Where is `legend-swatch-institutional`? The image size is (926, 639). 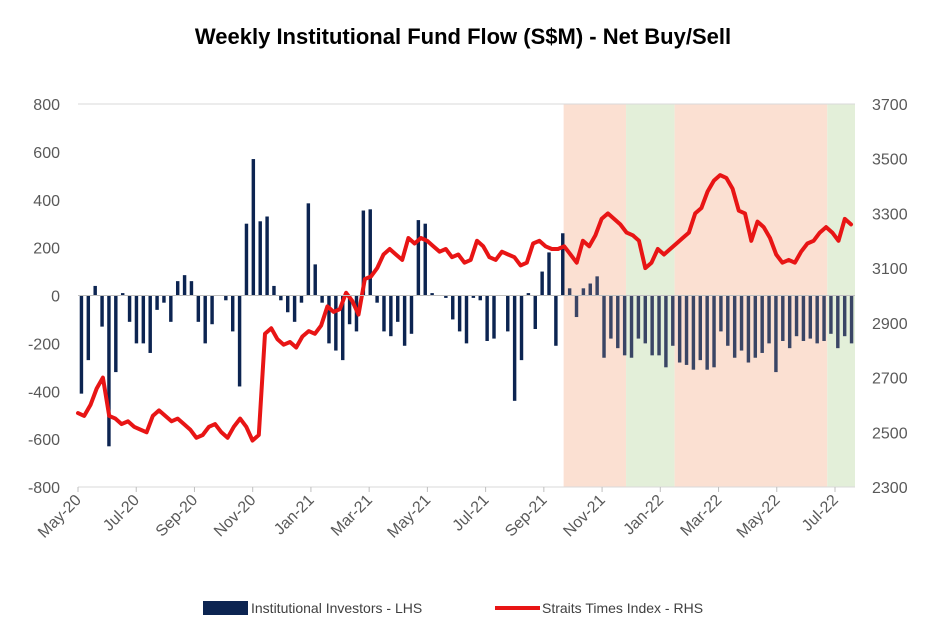 legend-swatch-institutional is located at coordinates (225, 608).